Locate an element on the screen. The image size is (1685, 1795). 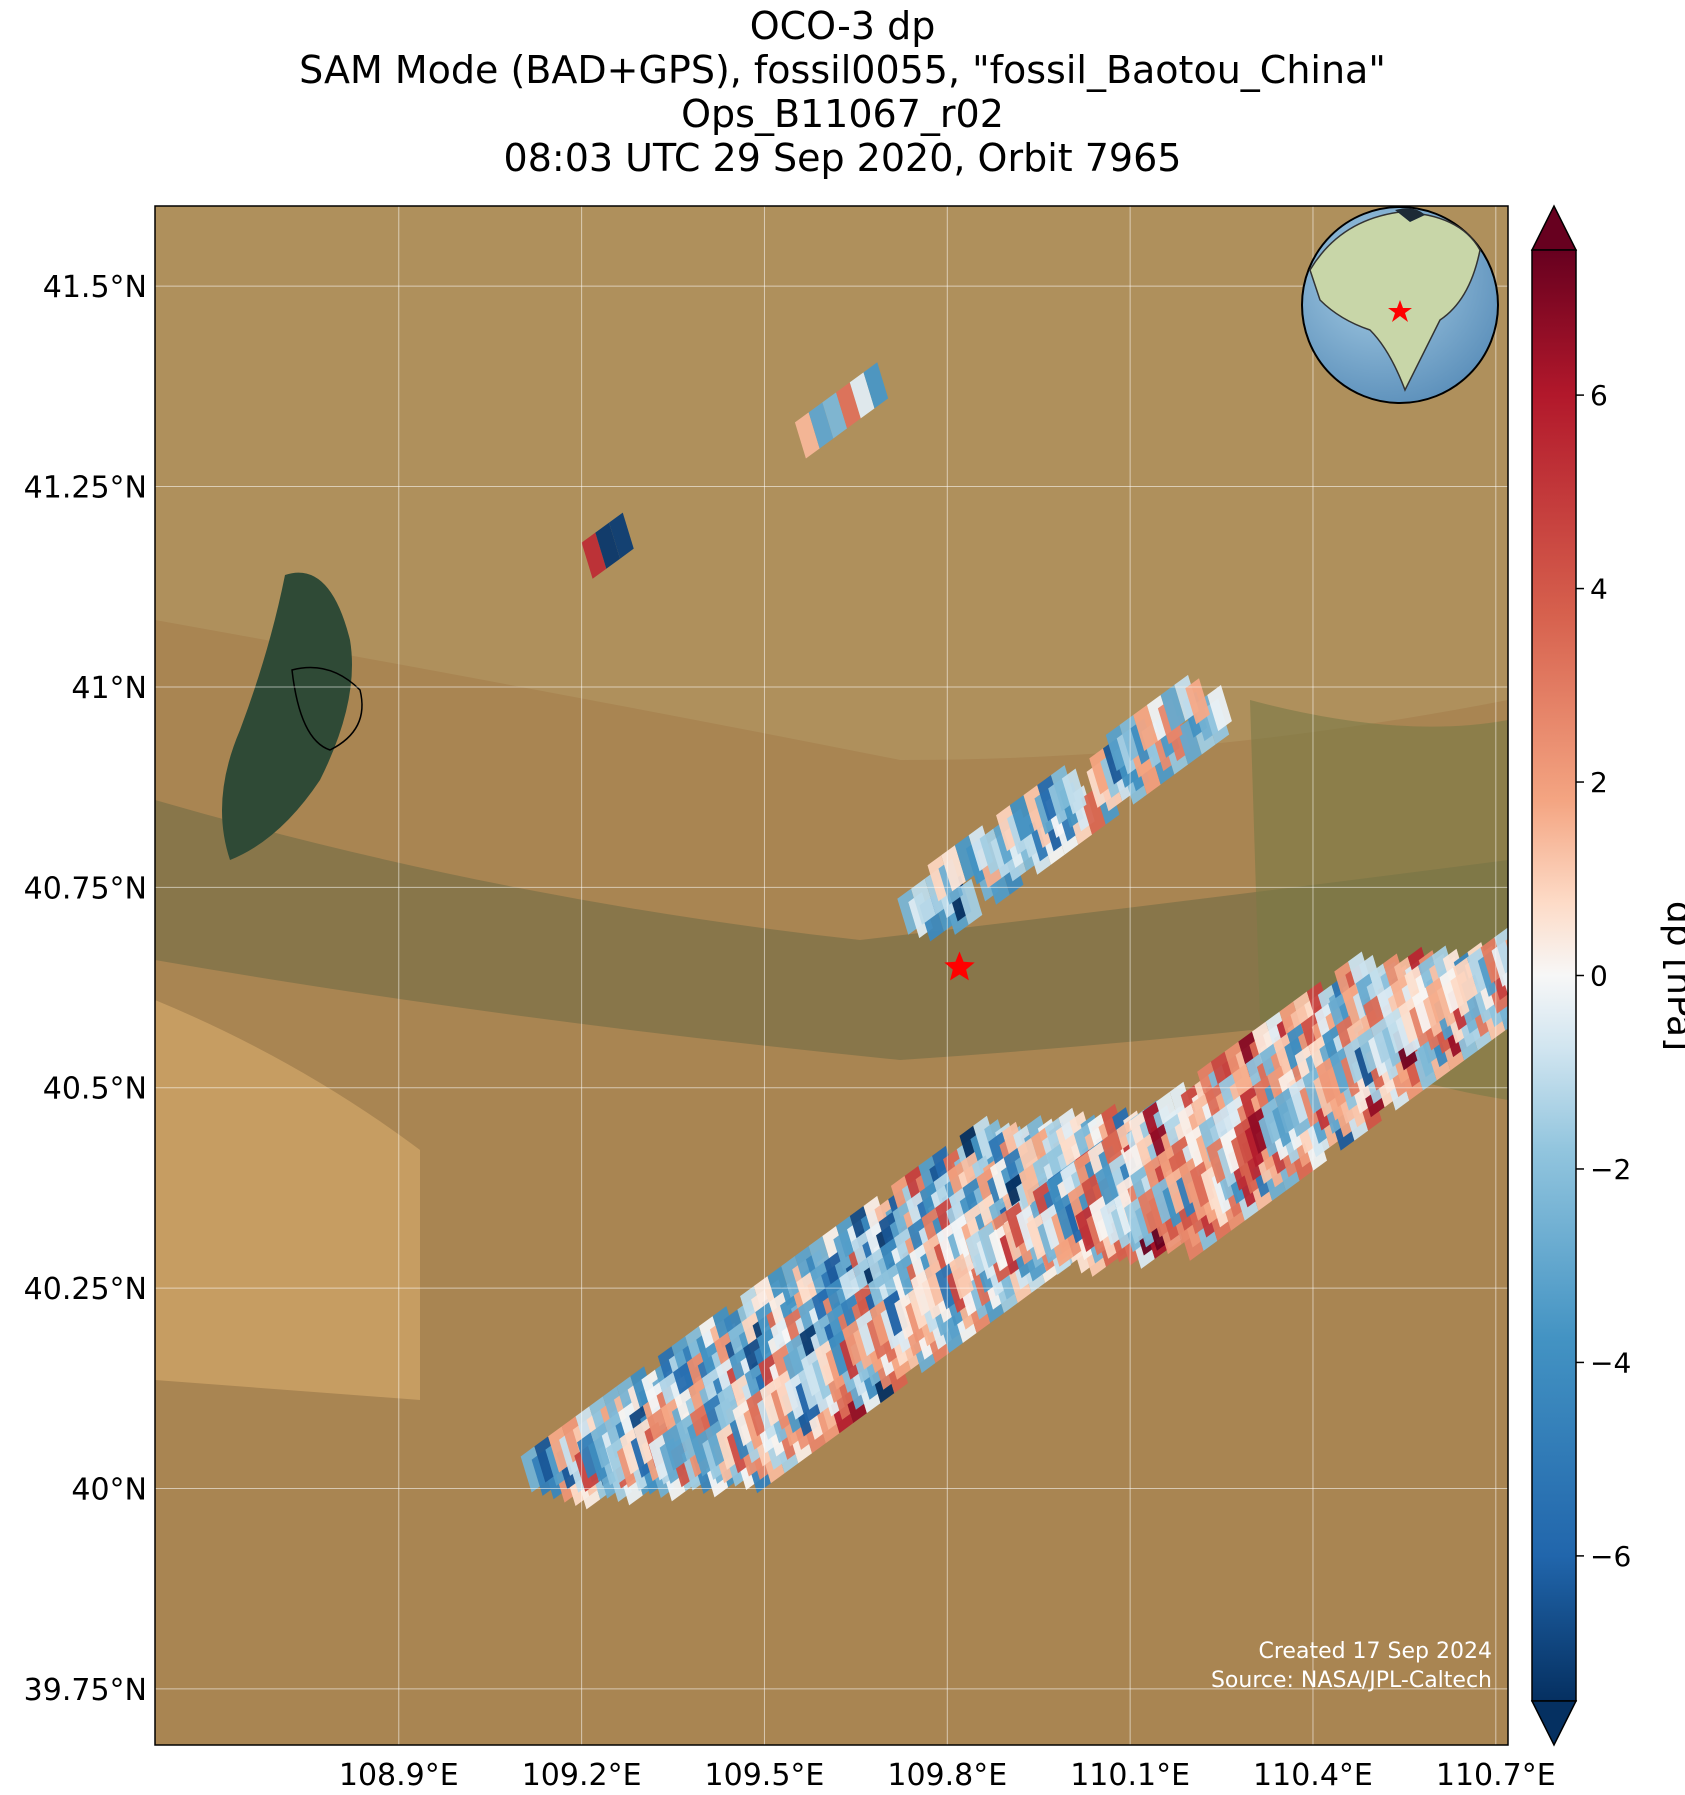
lat-tick-label: 39.75°N is located at coordinates (85, 1690).